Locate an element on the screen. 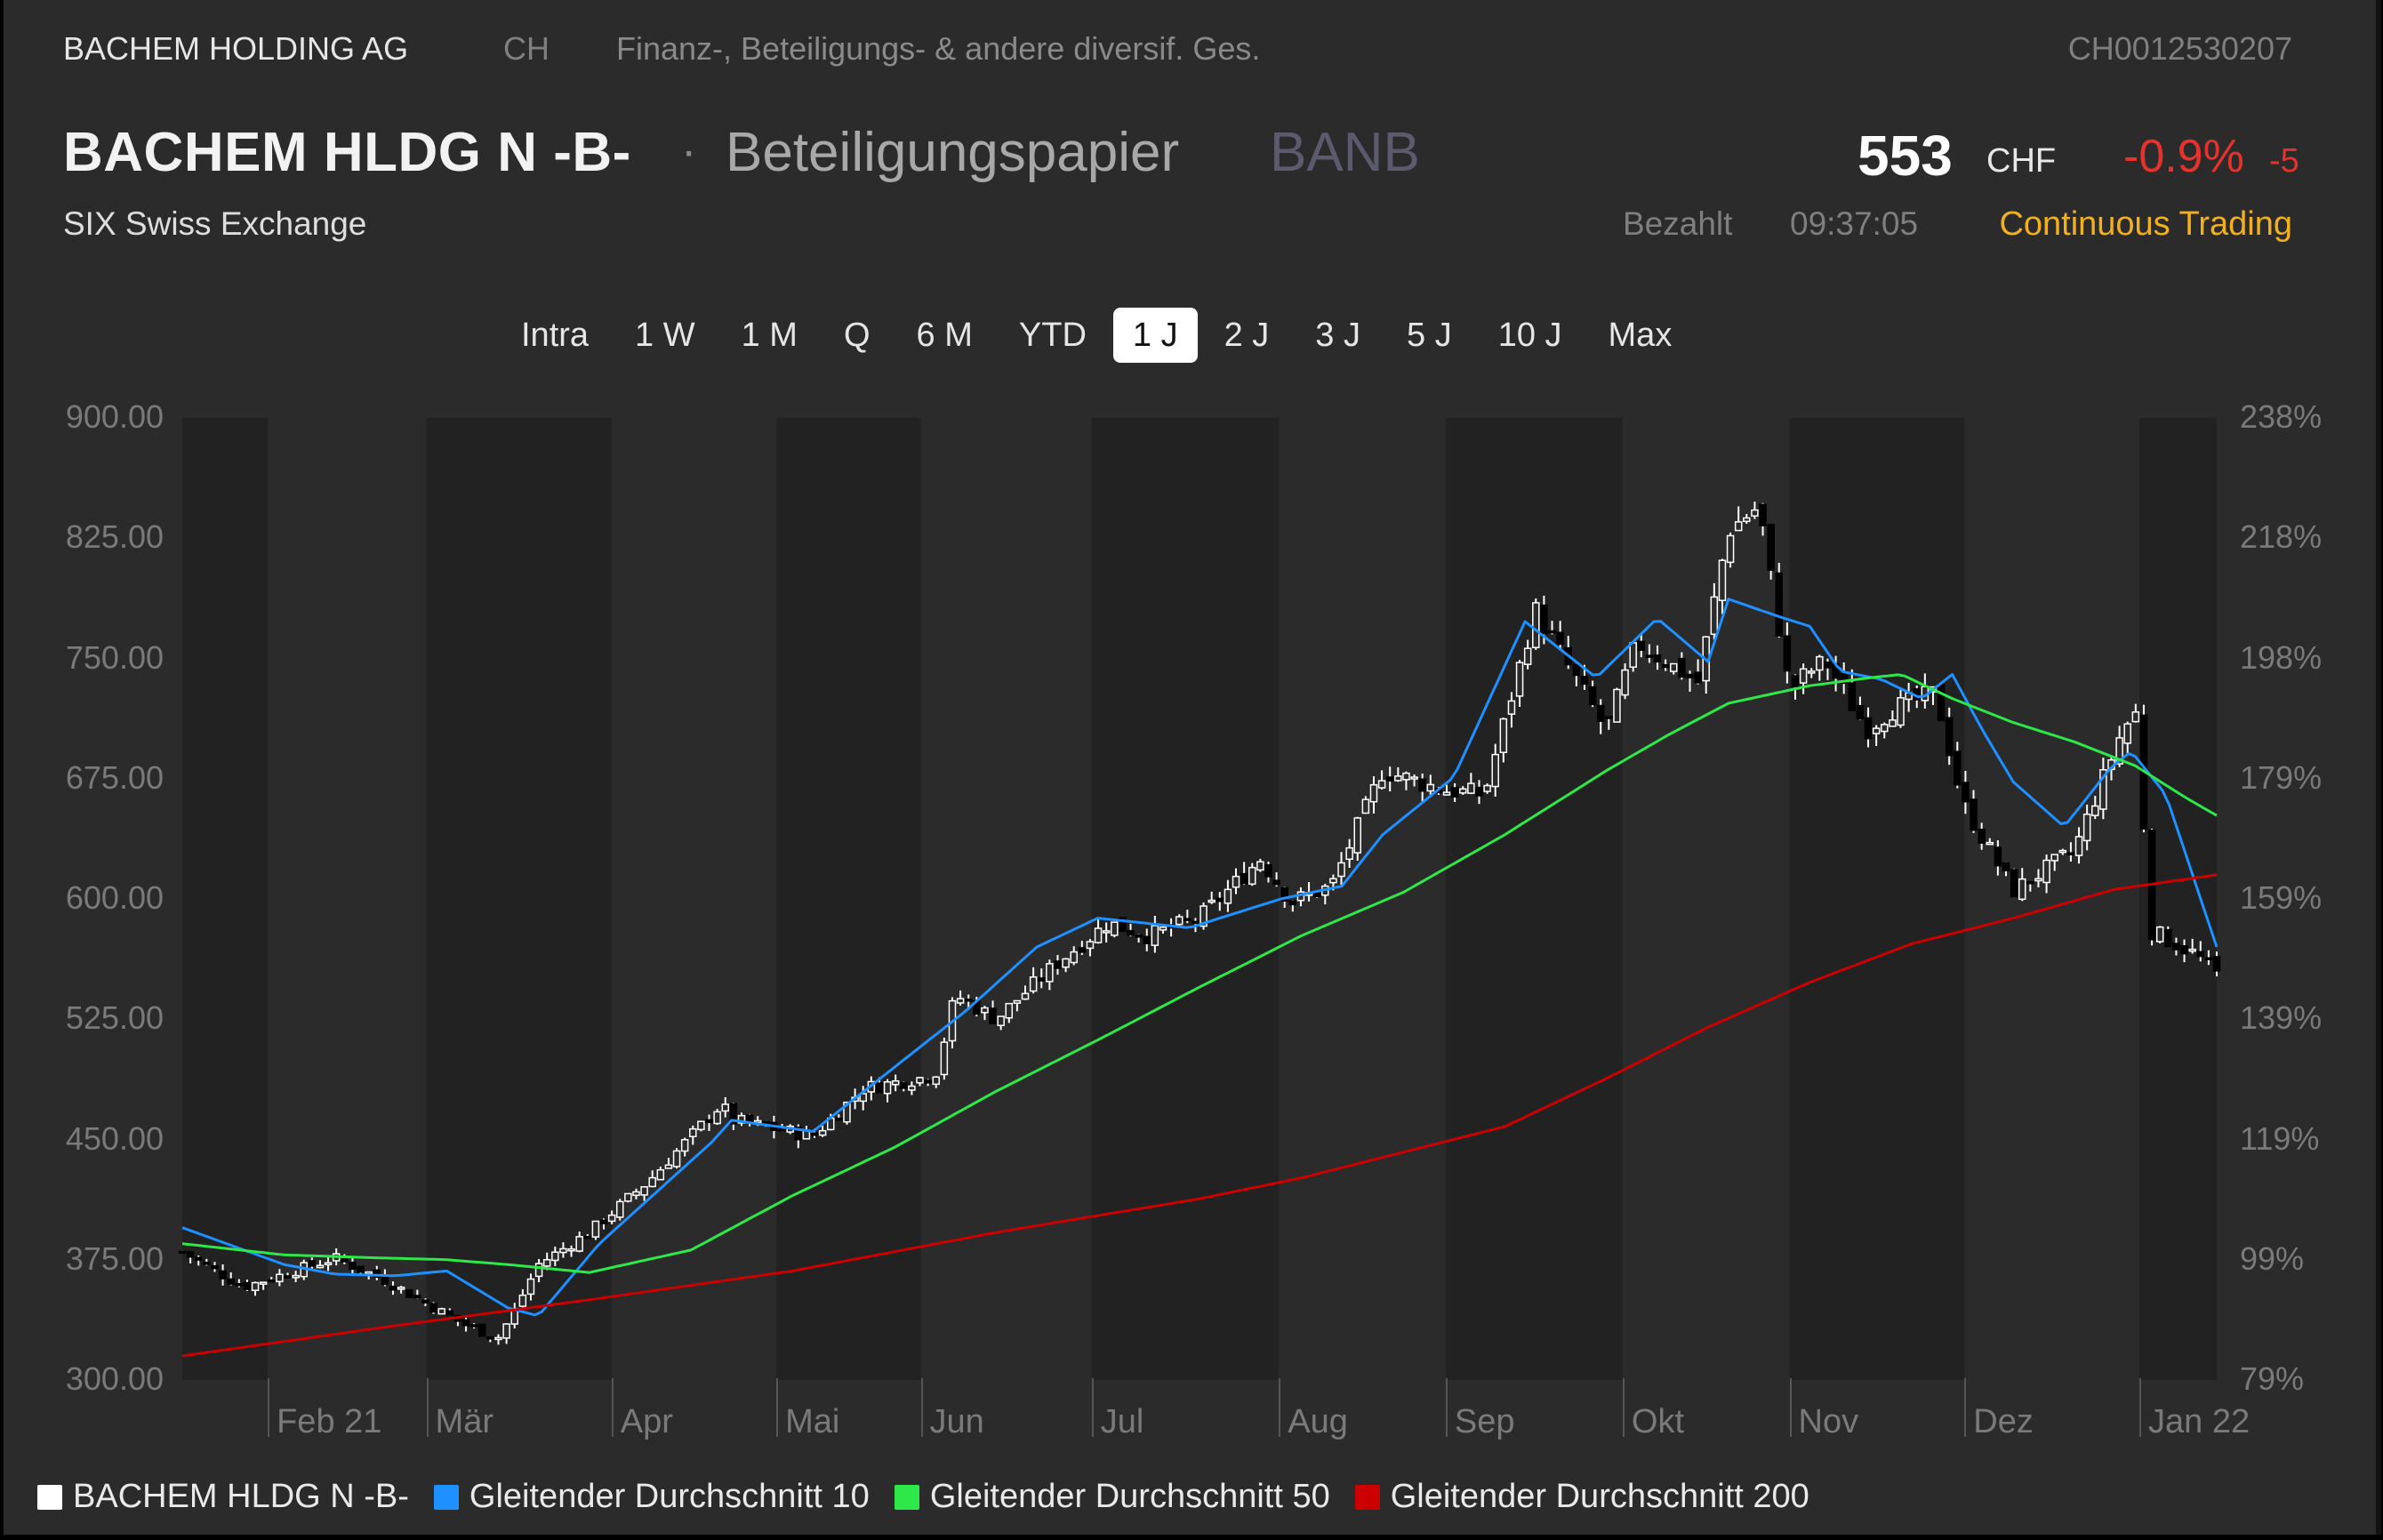 This screenshot has width=2383, height=1540. legend-label: Gleitender Durchschnitt 10 is located at coordinates (669, 1497).